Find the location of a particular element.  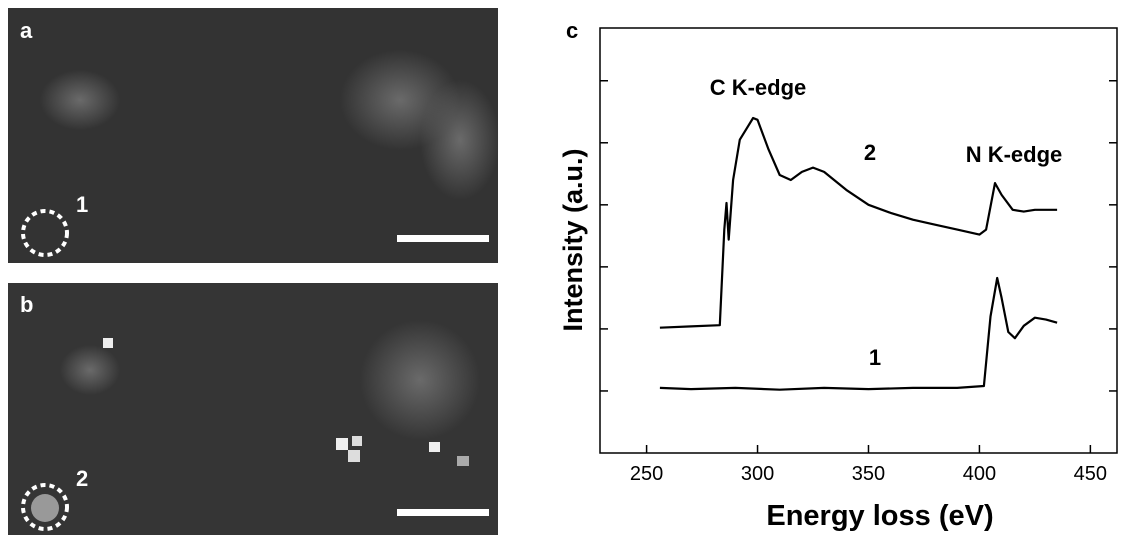

panel-label: a is located at coordinates (26, 30).